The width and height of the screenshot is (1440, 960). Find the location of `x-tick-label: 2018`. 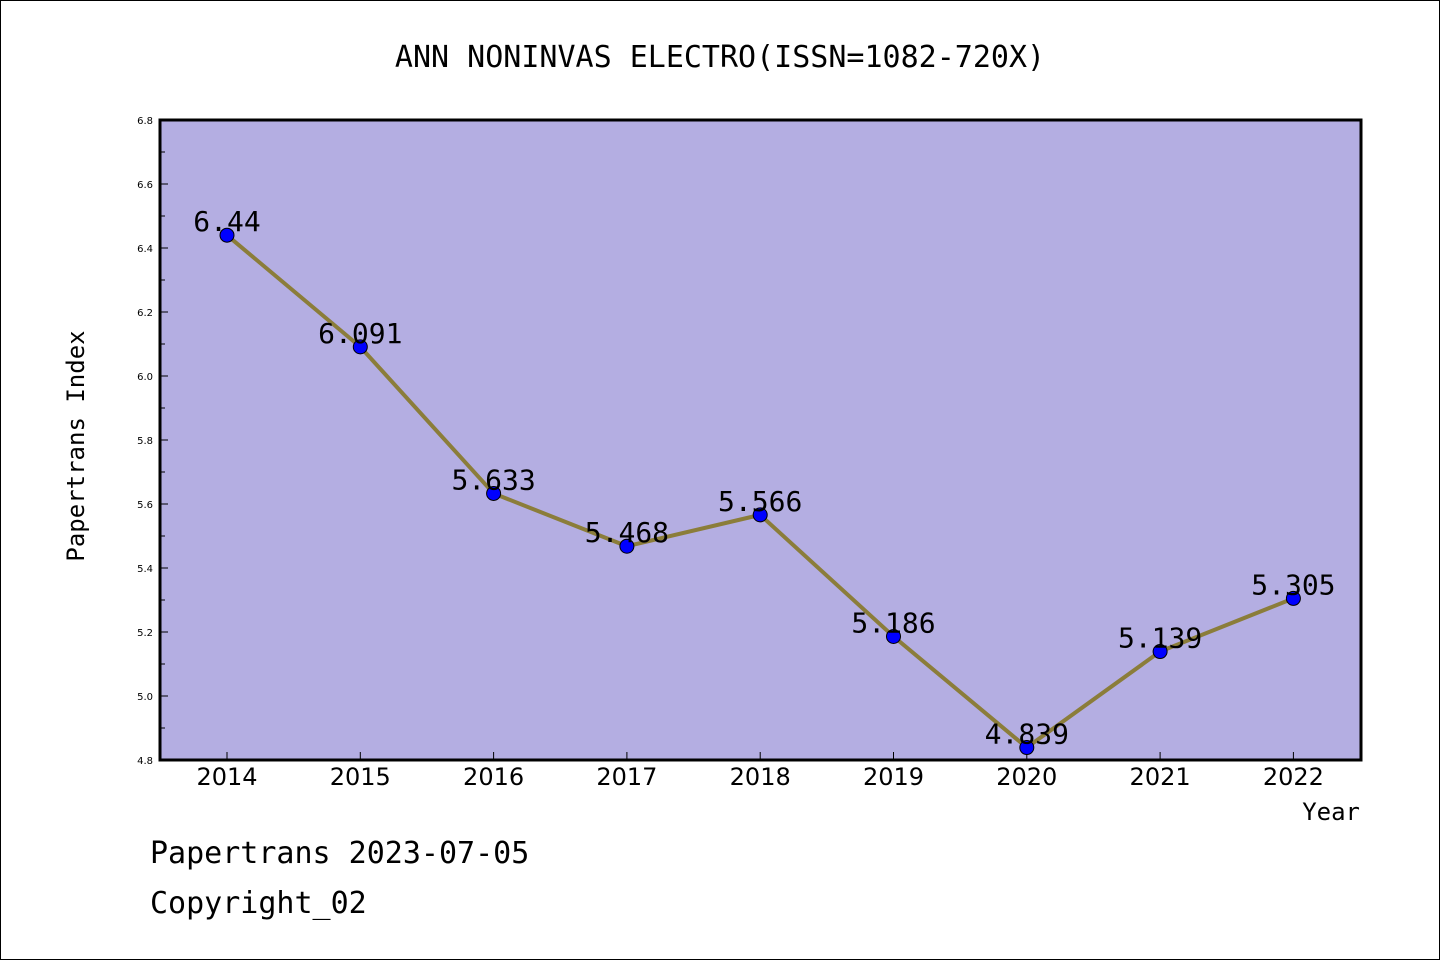

x-tick-label: 2018 is located at coordinates (760, 777).